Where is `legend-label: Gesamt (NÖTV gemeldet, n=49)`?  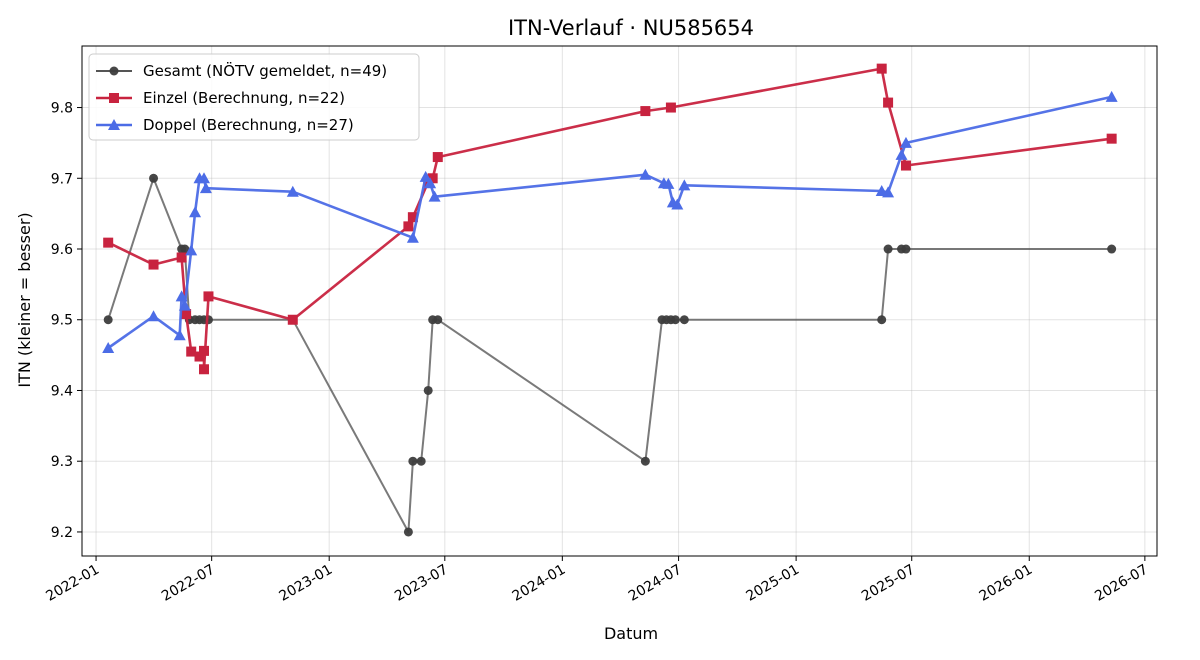 legend-label: Gesamt (NÖTV gemeldet, n=49) is located at coordinates (265, 70).